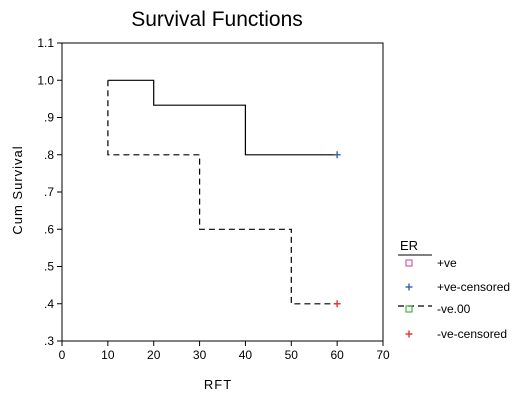  I want to click on y-axis-label: Cum Survival, so click(17, 189).